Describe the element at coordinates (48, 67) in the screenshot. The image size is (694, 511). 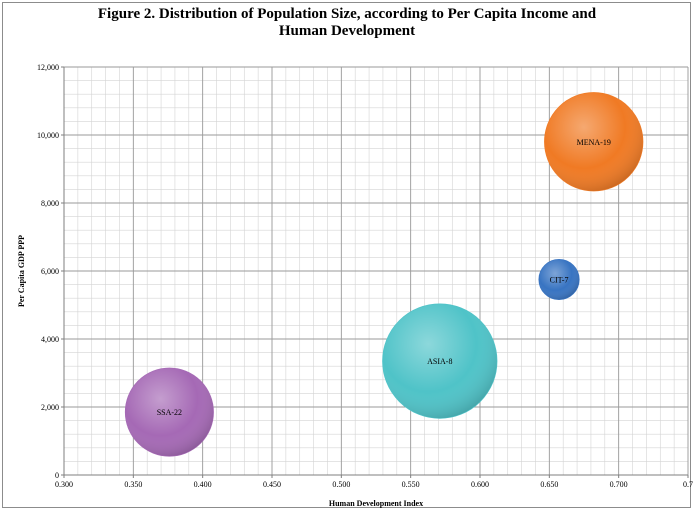
I see `y-tick-label: 12,000` at that location.